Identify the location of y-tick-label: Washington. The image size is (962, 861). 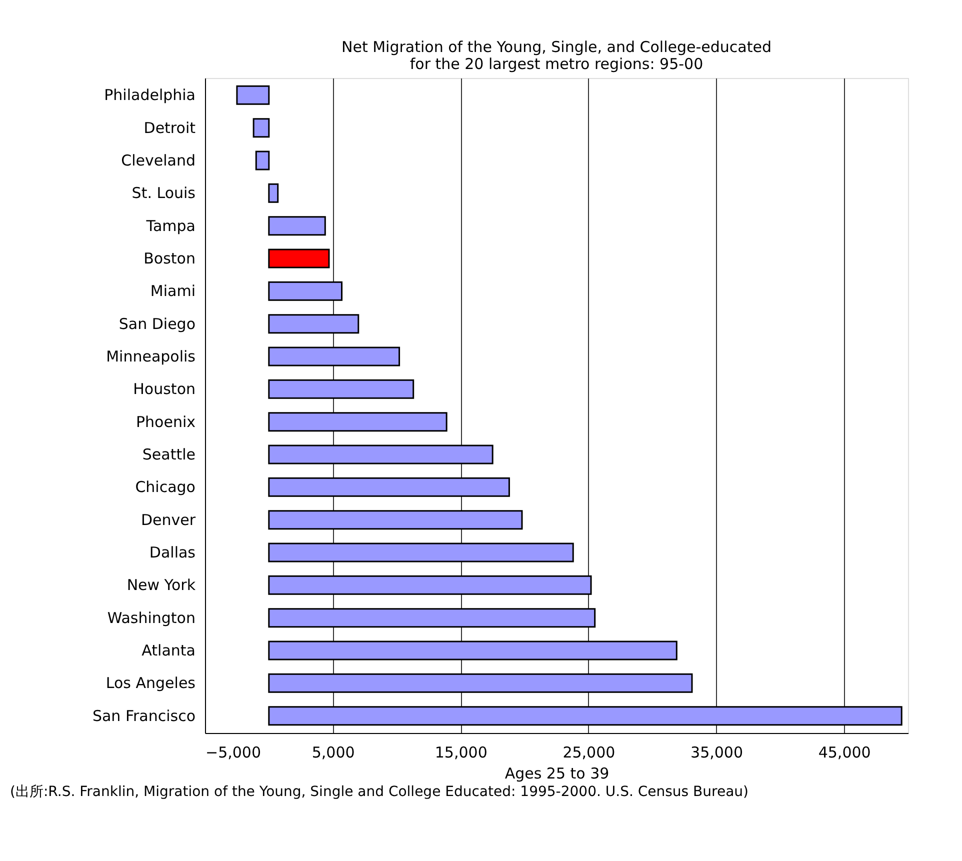
(151, 617).